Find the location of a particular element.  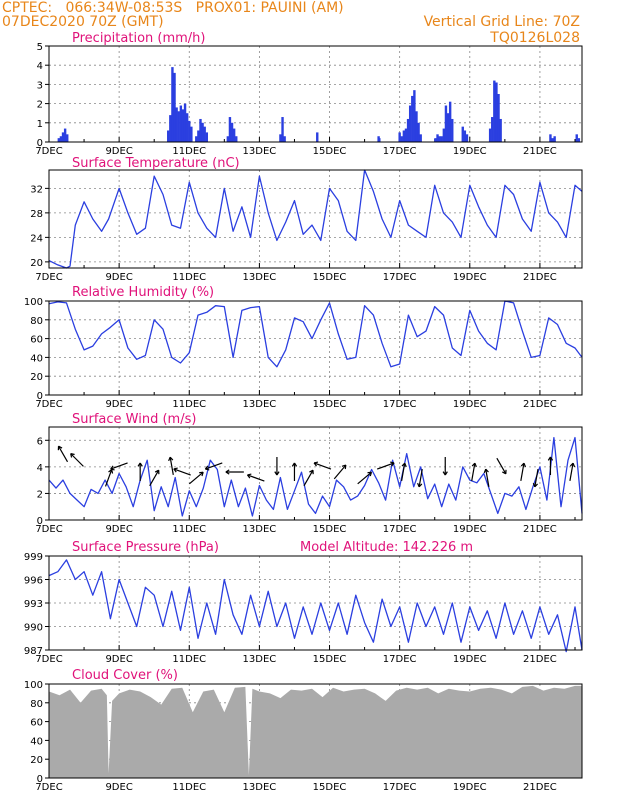

wind-series-line is located at coordinates (315, 476).